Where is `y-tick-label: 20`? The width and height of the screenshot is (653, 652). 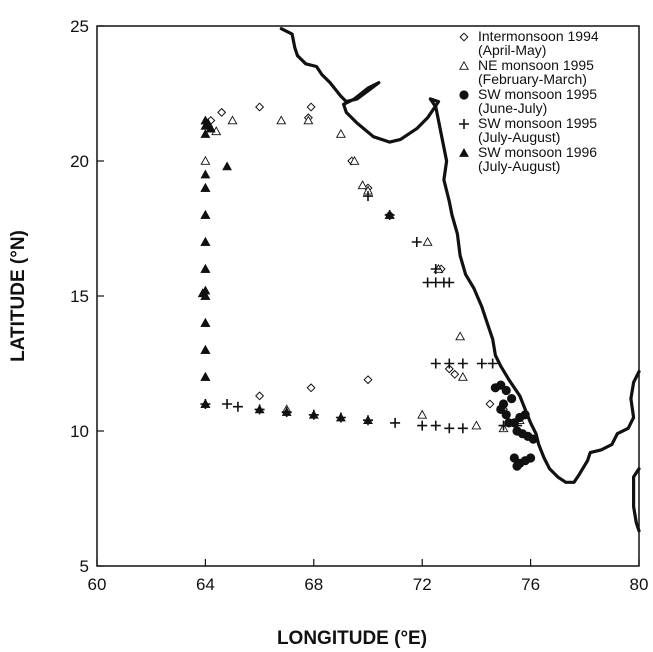 y-tick-label: 20 is located at coordinates (79, 161).